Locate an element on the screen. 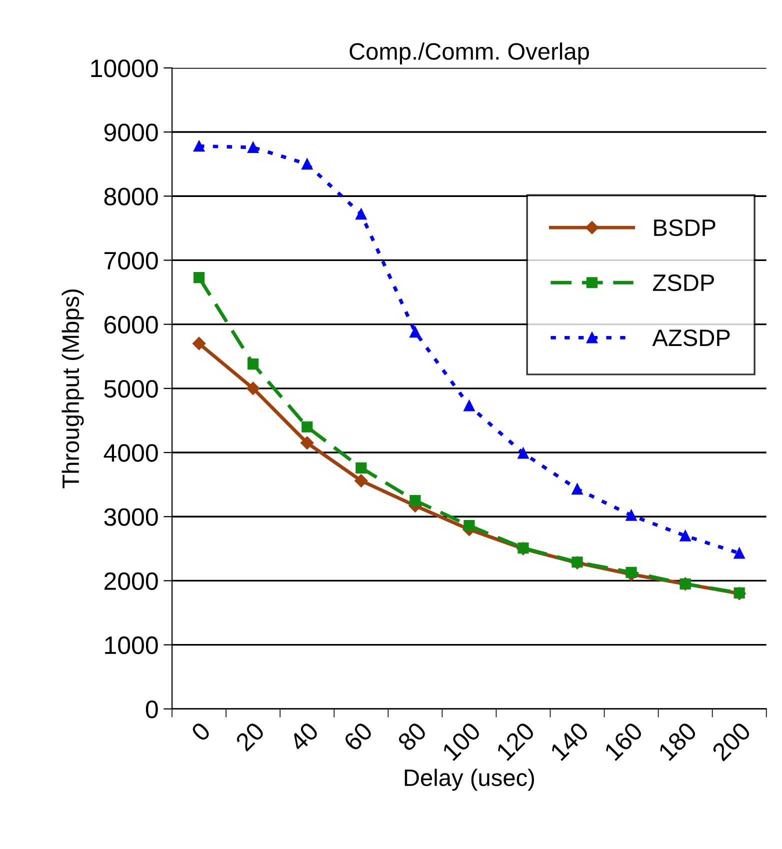 The image size is (782, 849). x-tick-label: 200 is located at coordinates (731, 741).